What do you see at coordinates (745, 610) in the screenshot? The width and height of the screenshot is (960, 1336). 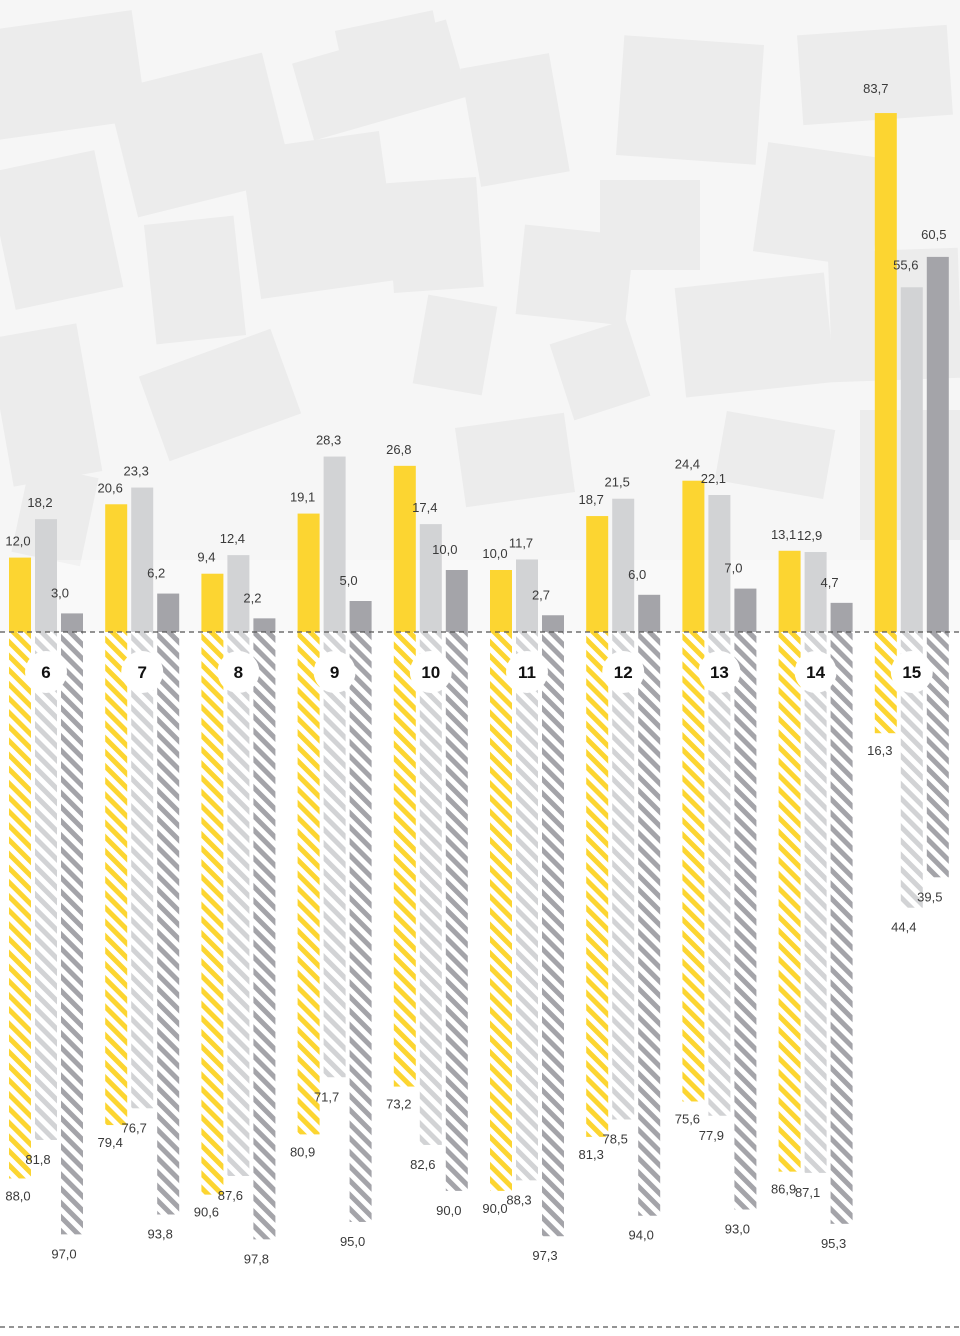 I see `bar-up-s3-c13` at bounding box center [745, 610].